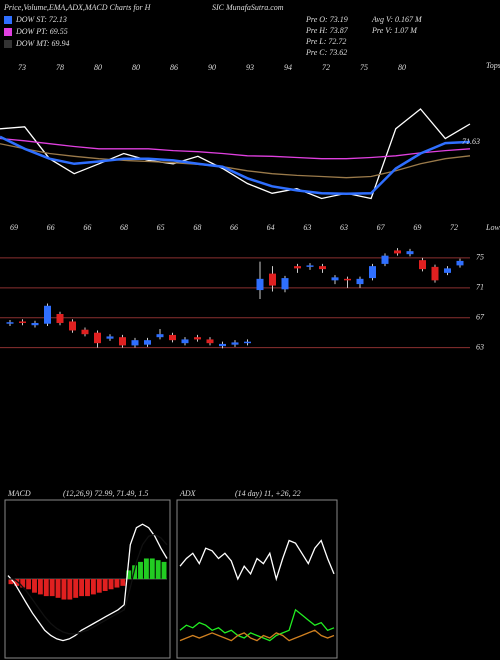  Describe the element at coordinates (493, 65) in the screenshot. I see `tops-label: Tops` at that location.